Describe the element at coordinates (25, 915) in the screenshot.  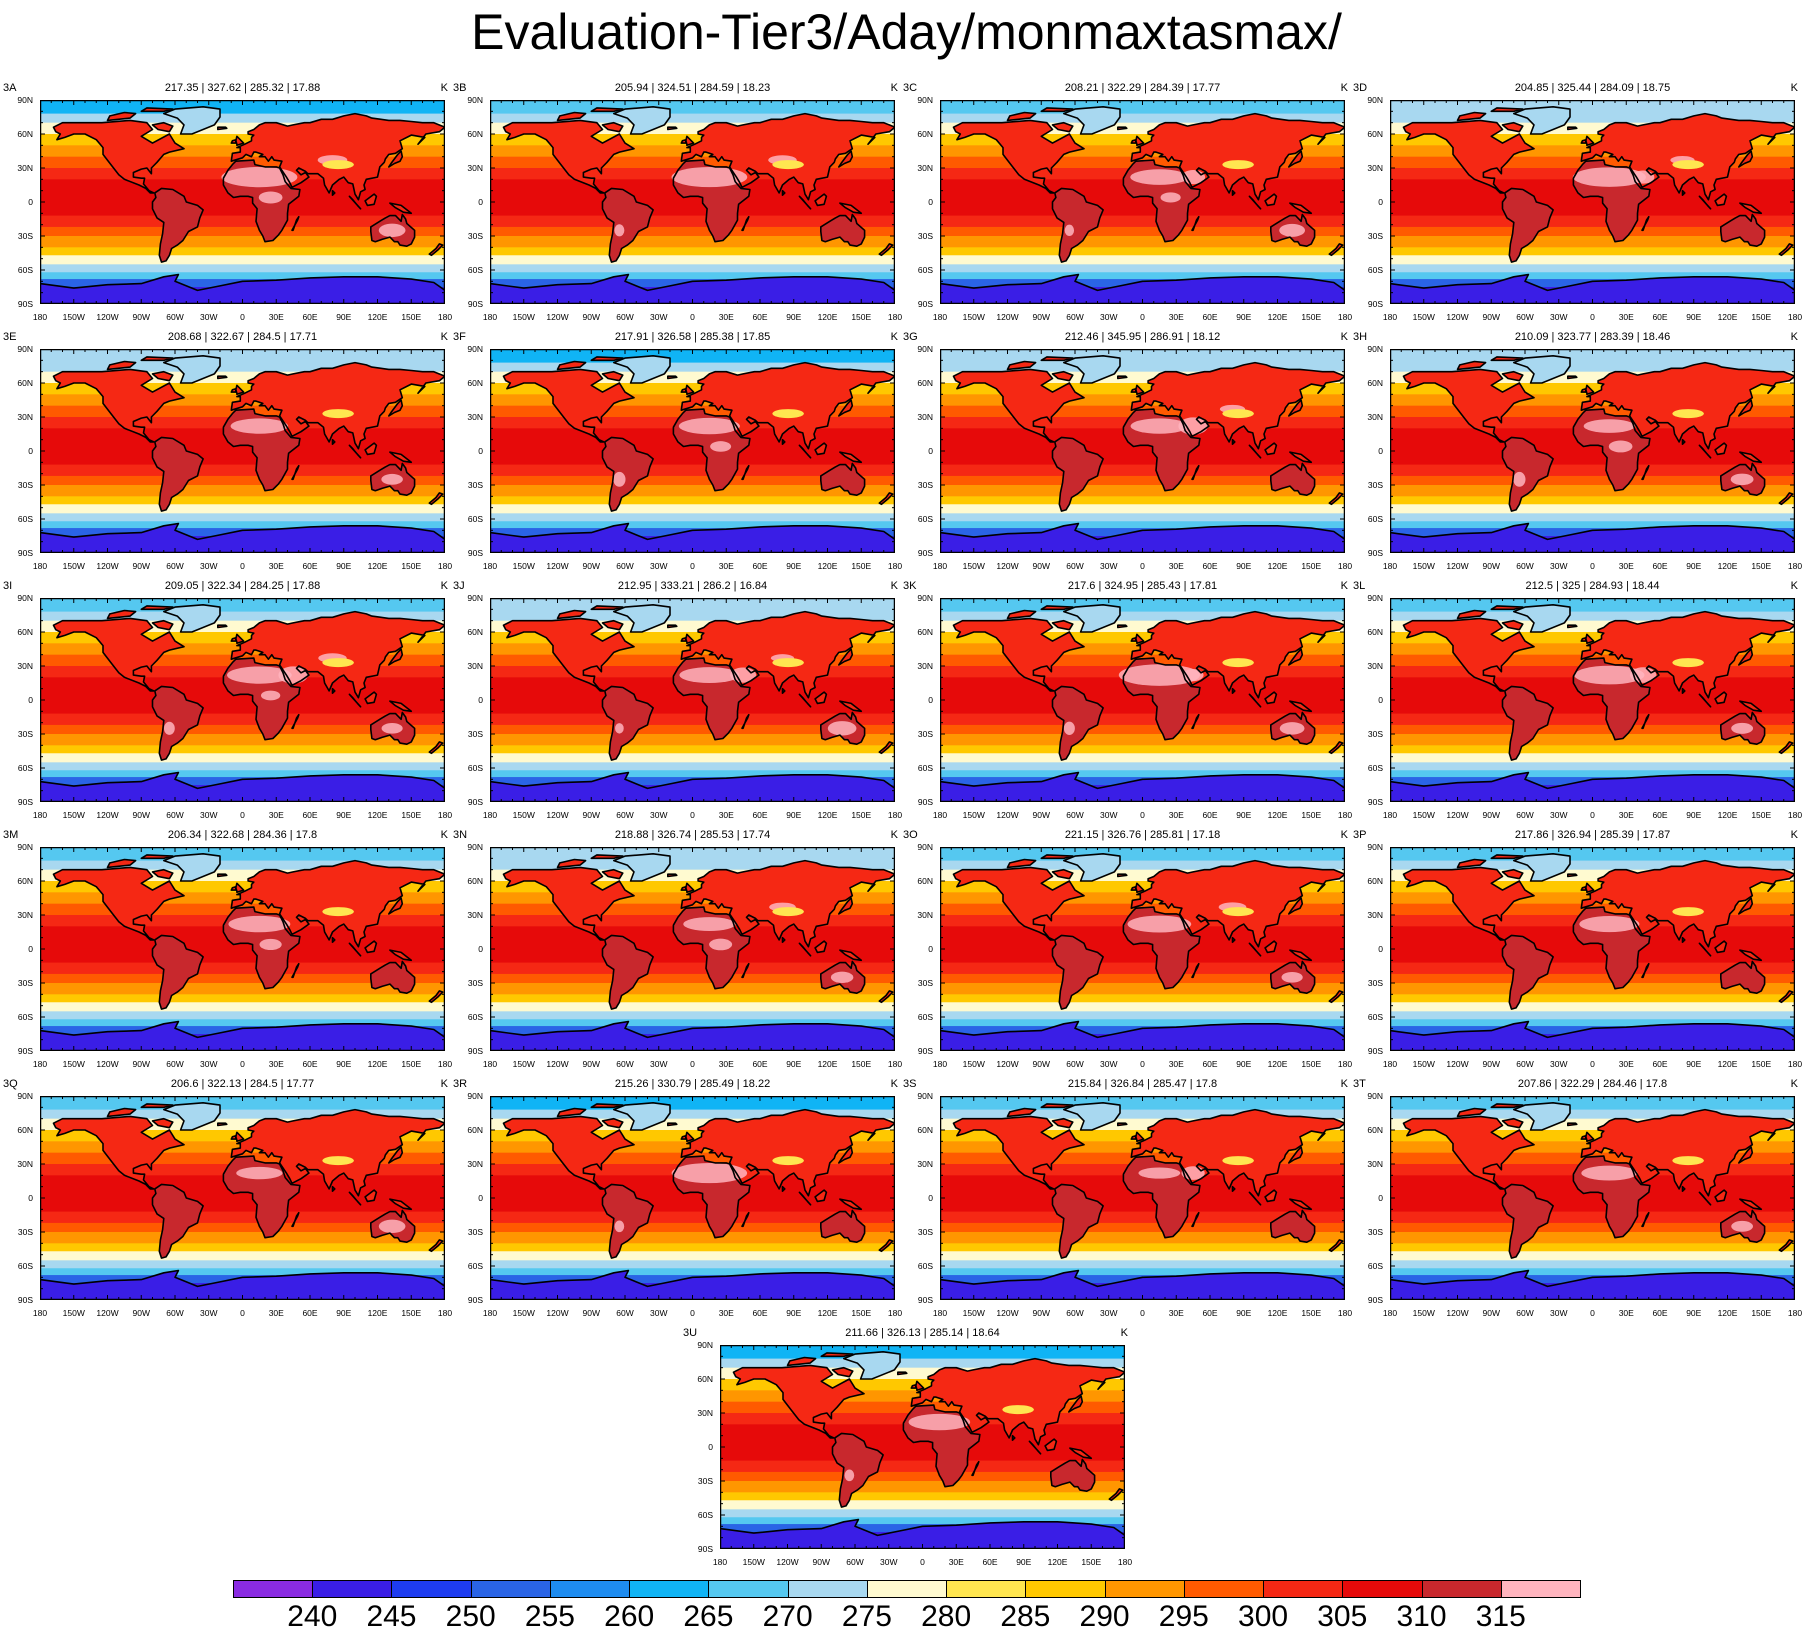
I see `lat-tick-label: 30N` at that location.